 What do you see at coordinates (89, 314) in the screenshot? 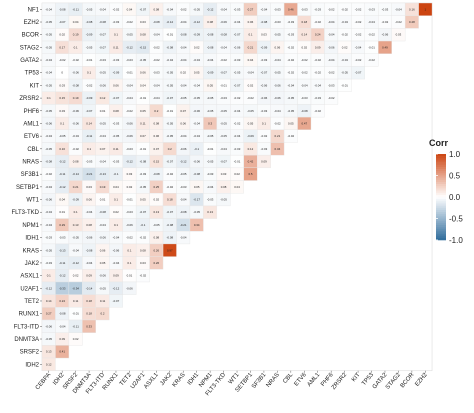
I see `cell-value-label: 0.18` at bounding box center [89, 314].